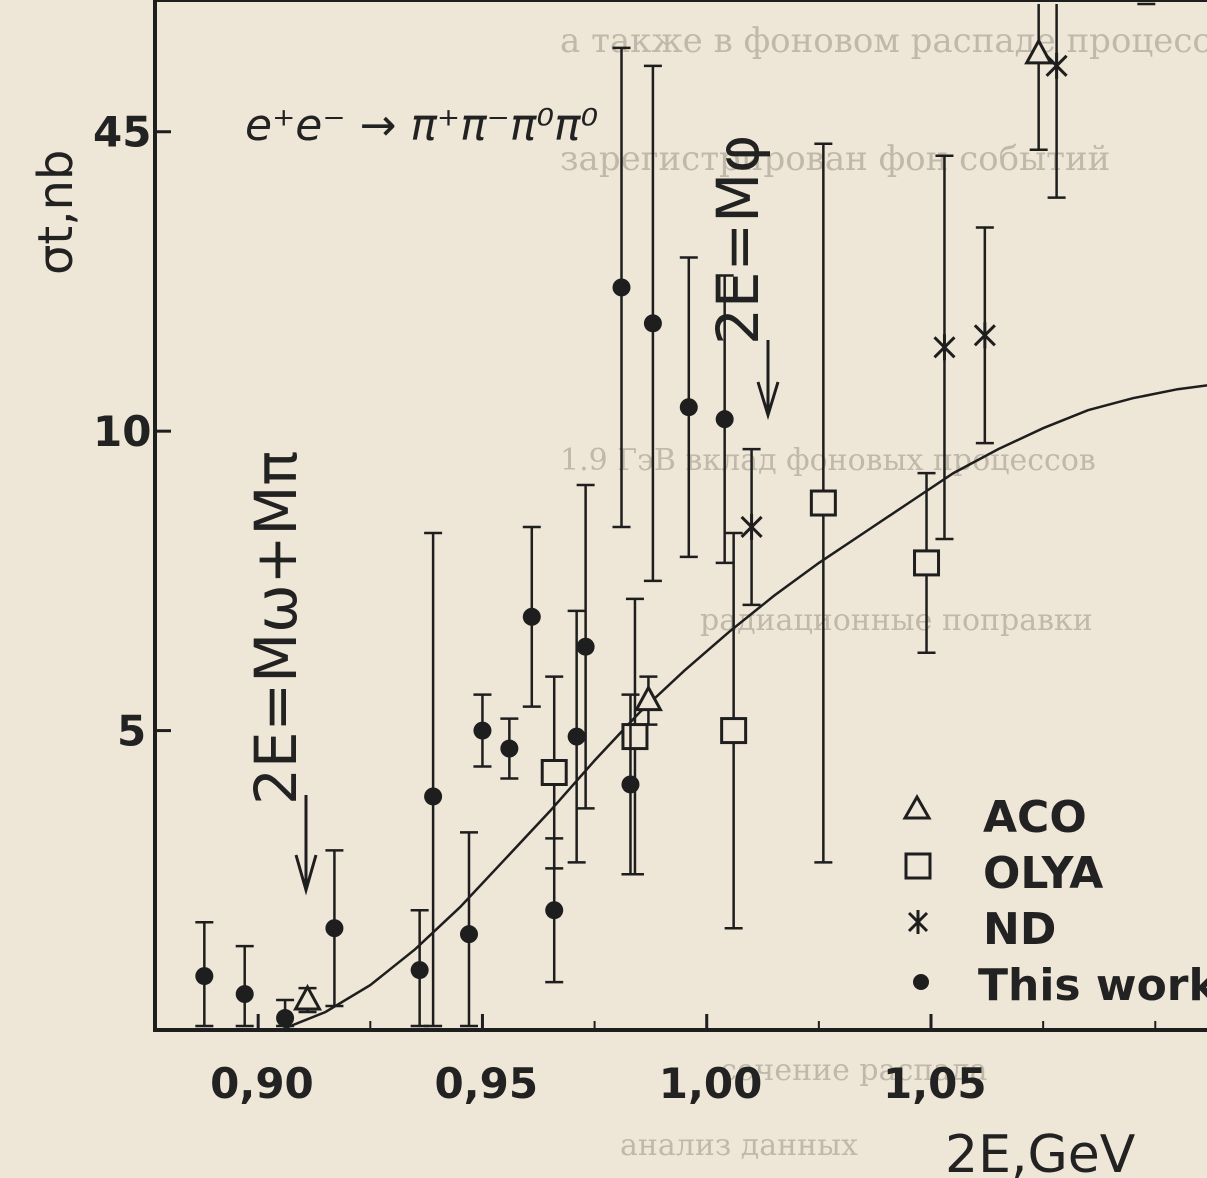 The height and width of the screenshot is (1178, 1207). I want to click on y-tick-label: 5, so click(131, 731).